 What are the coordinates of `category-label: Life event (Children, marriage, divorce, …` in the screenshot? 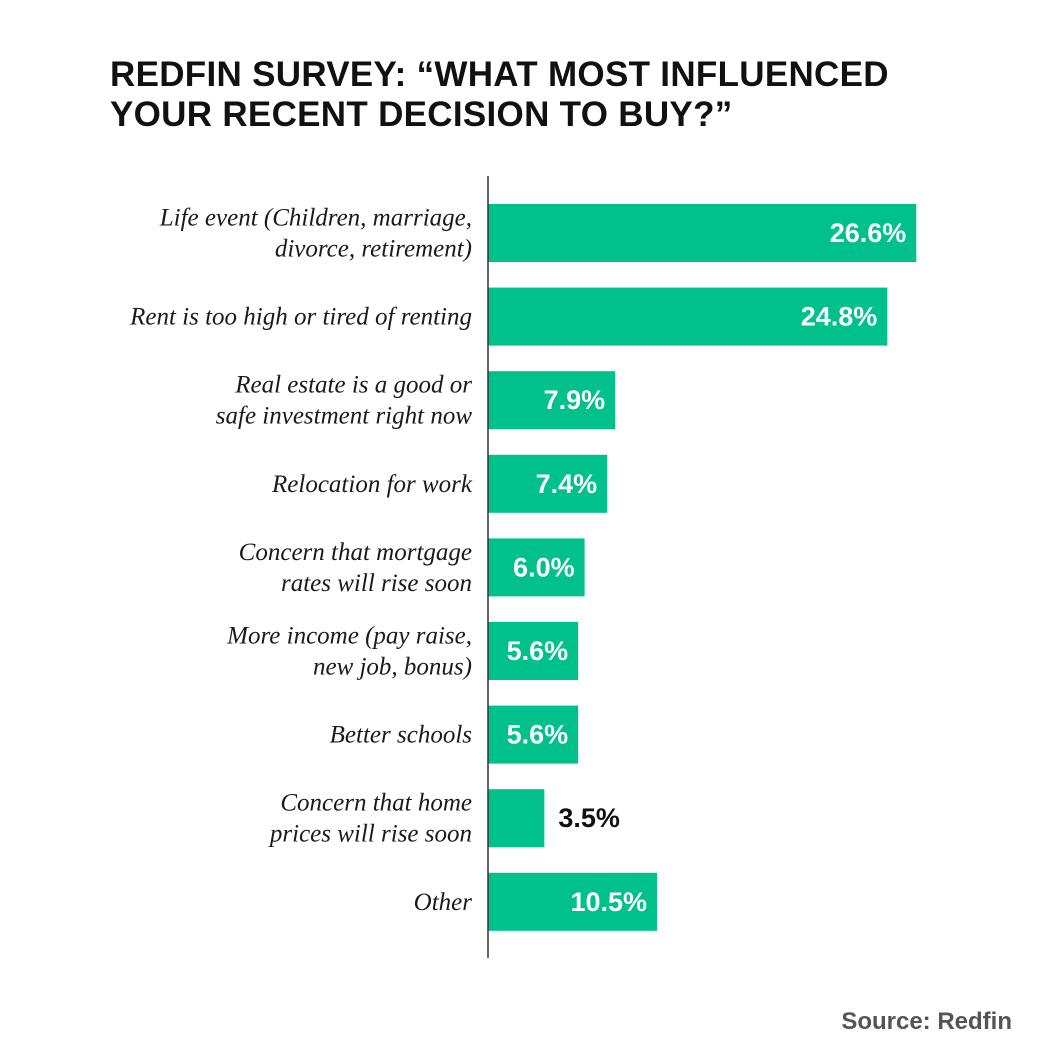 It's located at (315, 233).